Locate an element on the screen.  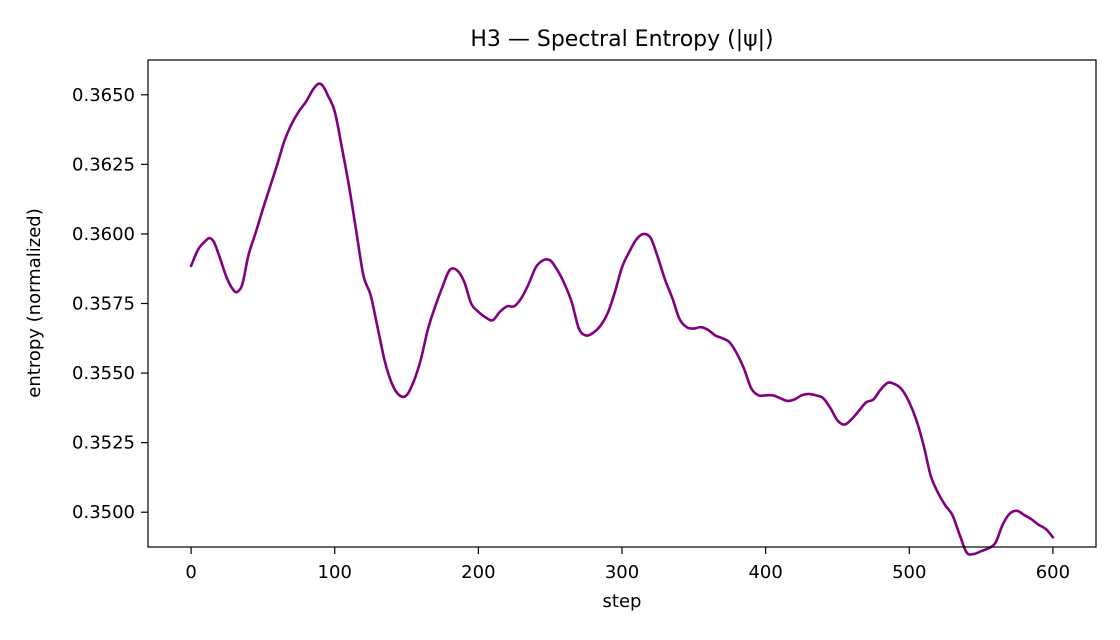
y-axis-label: entropy (normalized) is located at coordinates (34, 302).